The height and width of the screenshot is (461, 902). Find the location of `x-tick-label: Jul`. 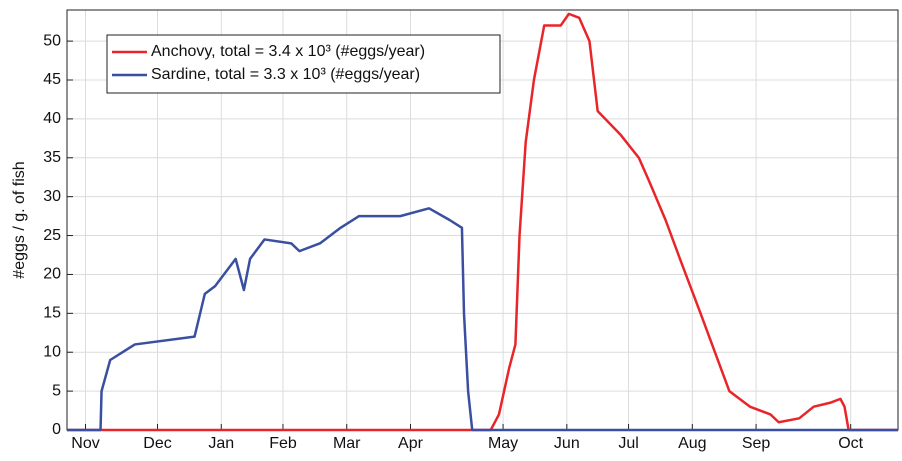

x-tick-label: Jul is located at coordinates (628, 443).